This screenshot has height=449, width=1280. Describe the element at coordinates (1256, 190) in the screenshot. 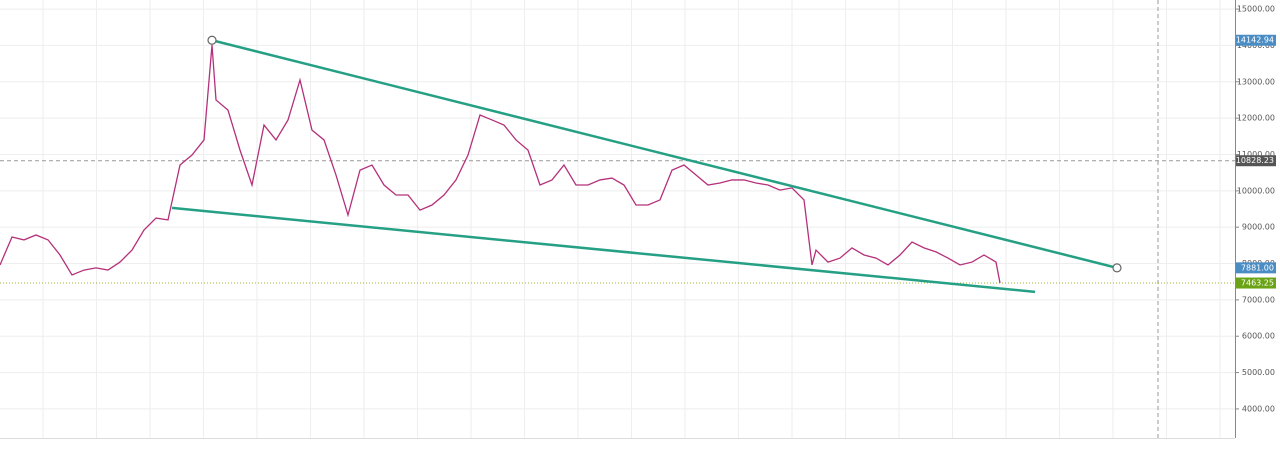

I see `y-tick-label: 10000.00` at that location.